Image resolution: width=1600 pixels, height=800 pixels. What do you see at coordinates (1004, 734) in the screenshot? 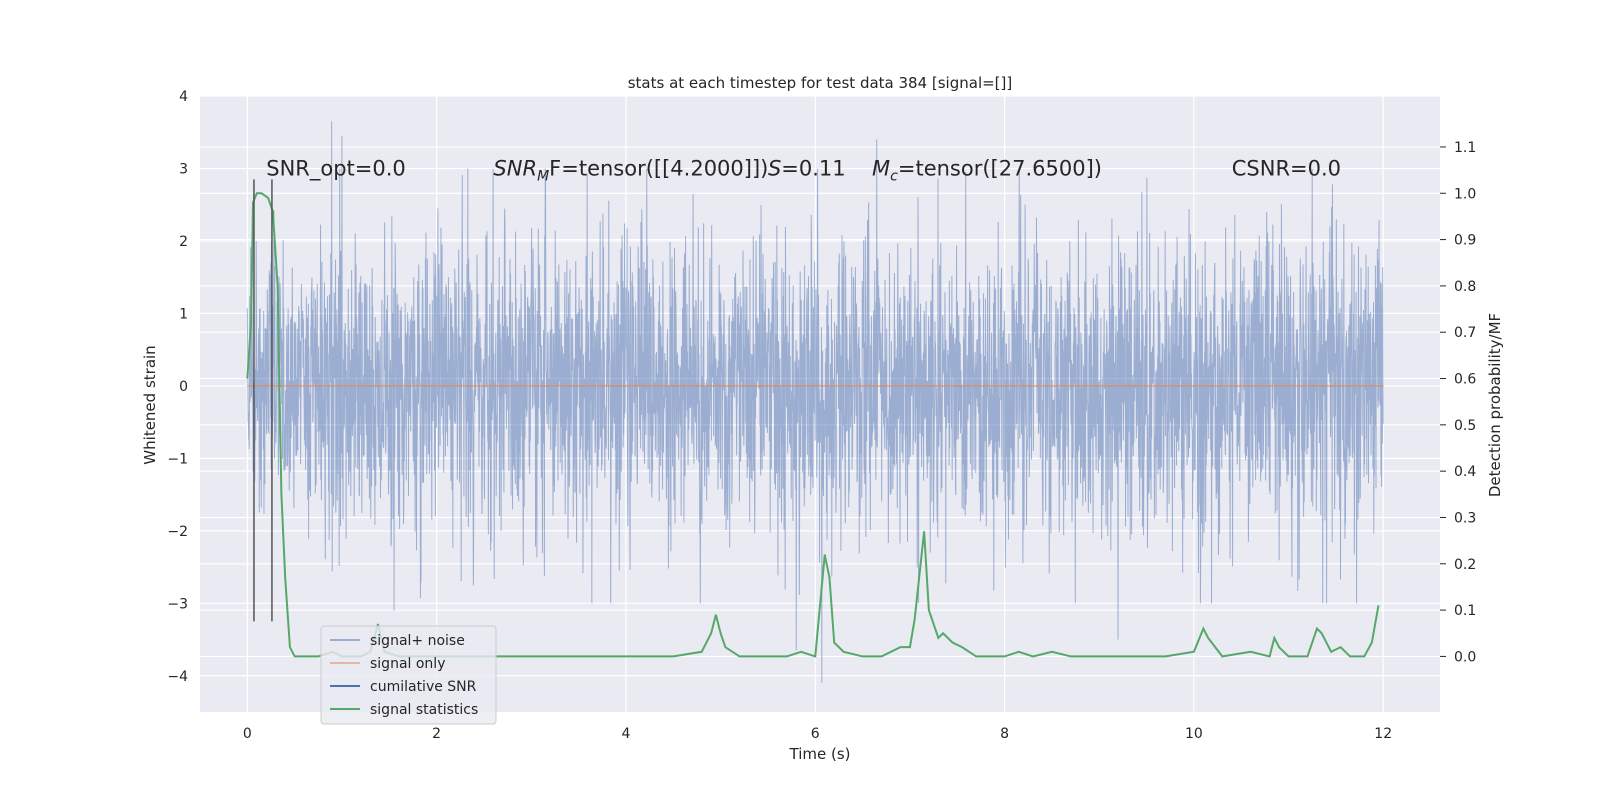
I see `x-tick-label: 8` at bounding box center [1004, 734].